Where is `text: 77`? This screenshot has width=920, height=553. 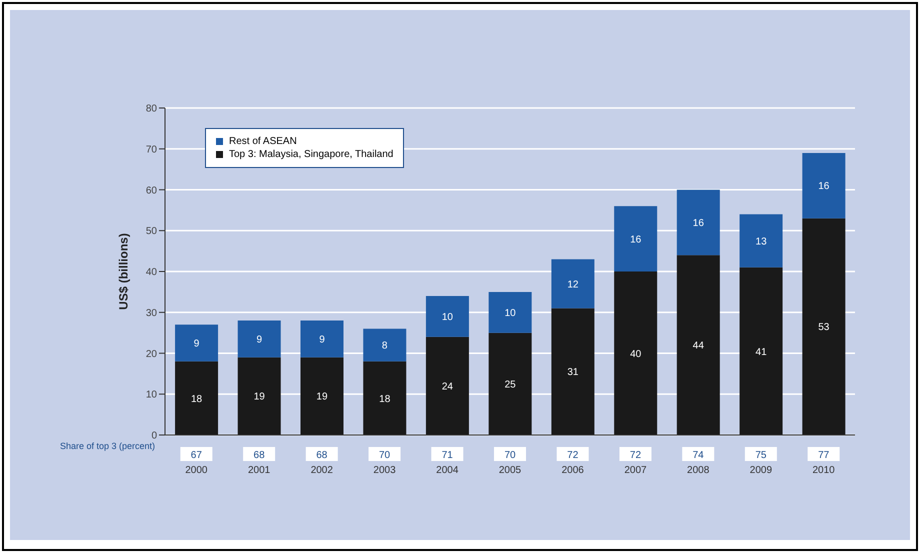
text: 77 is located at coordinates (824, 455).